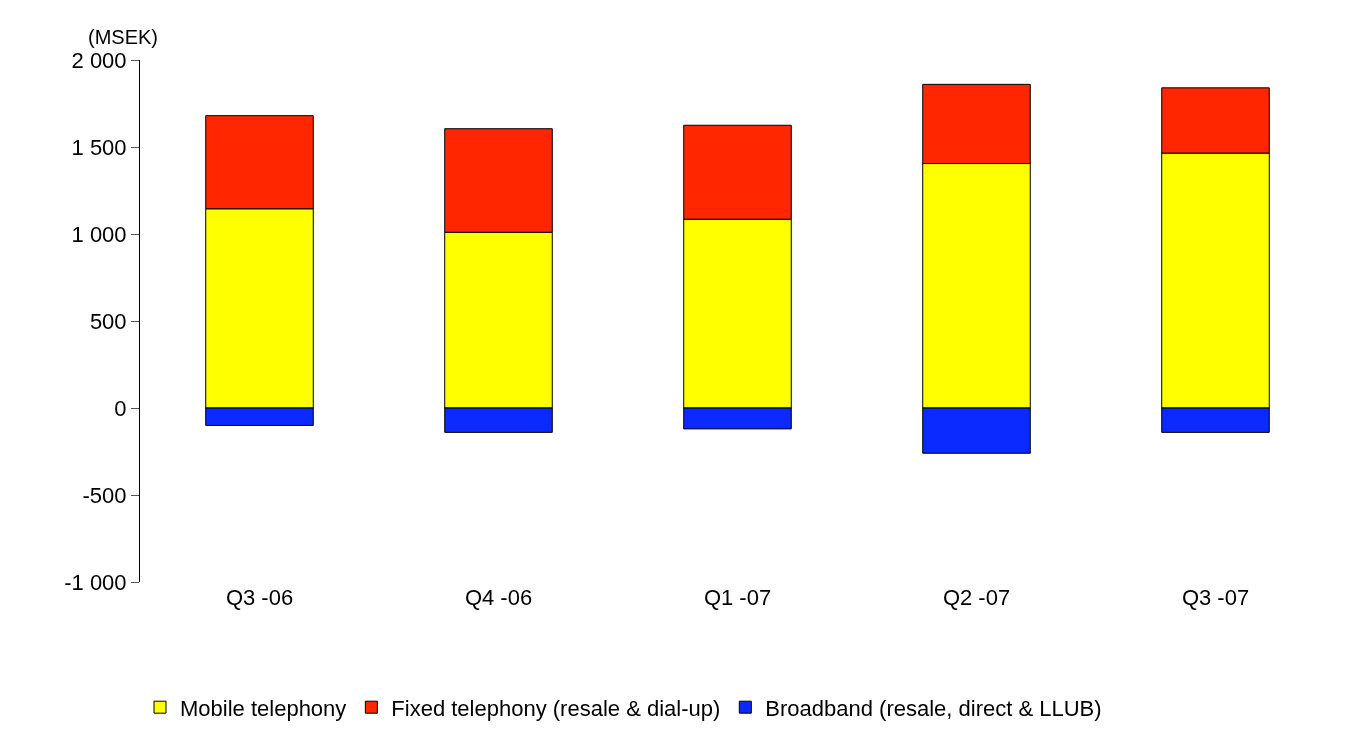  What do you see at coordinates (95, 582) in the screenshot?
I see `y-tick-label: -1 000` at bounding box center [95, 582].